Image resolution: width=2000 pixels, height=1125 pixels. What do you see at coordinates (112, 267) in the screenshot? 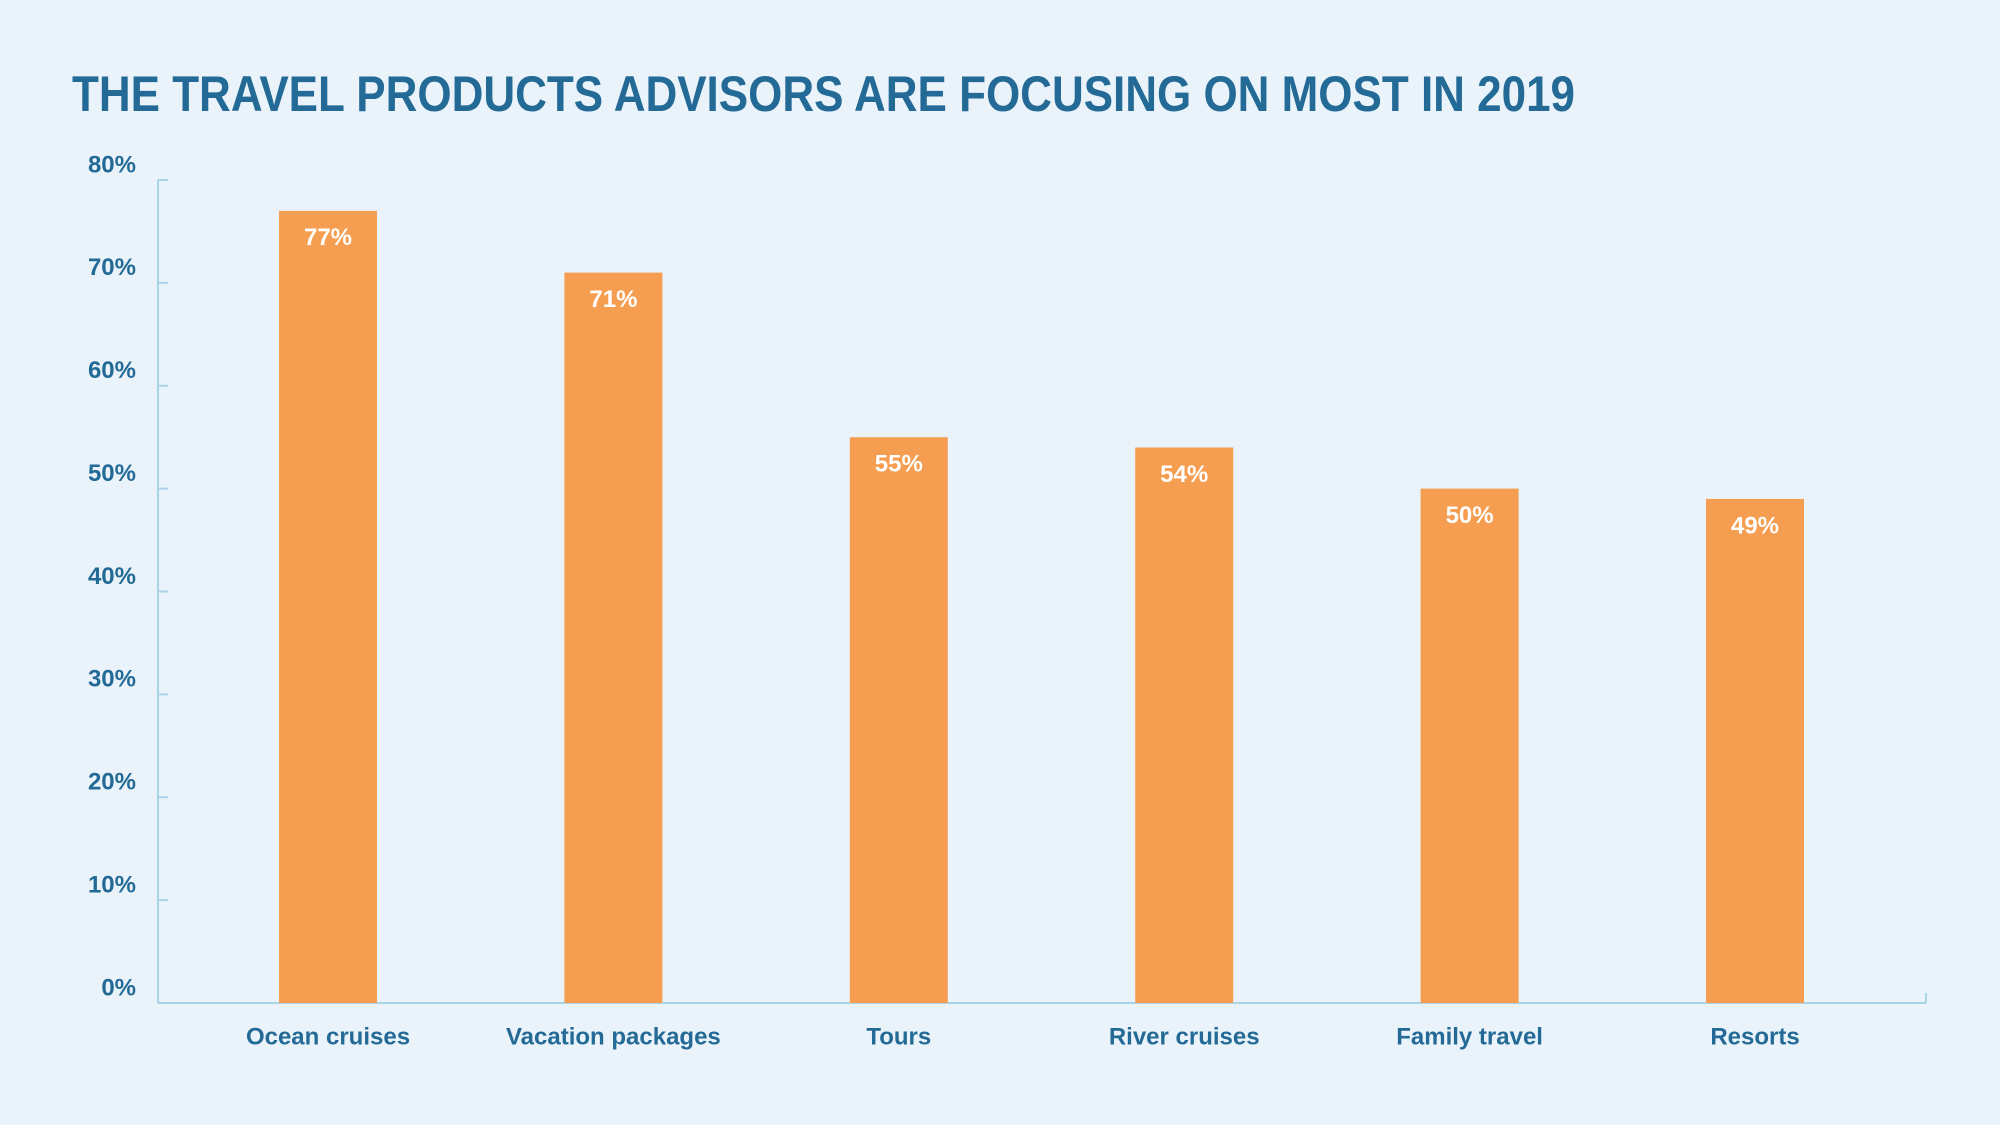
I see `y-tick-label: 70%` at bounding box center [112, 267].